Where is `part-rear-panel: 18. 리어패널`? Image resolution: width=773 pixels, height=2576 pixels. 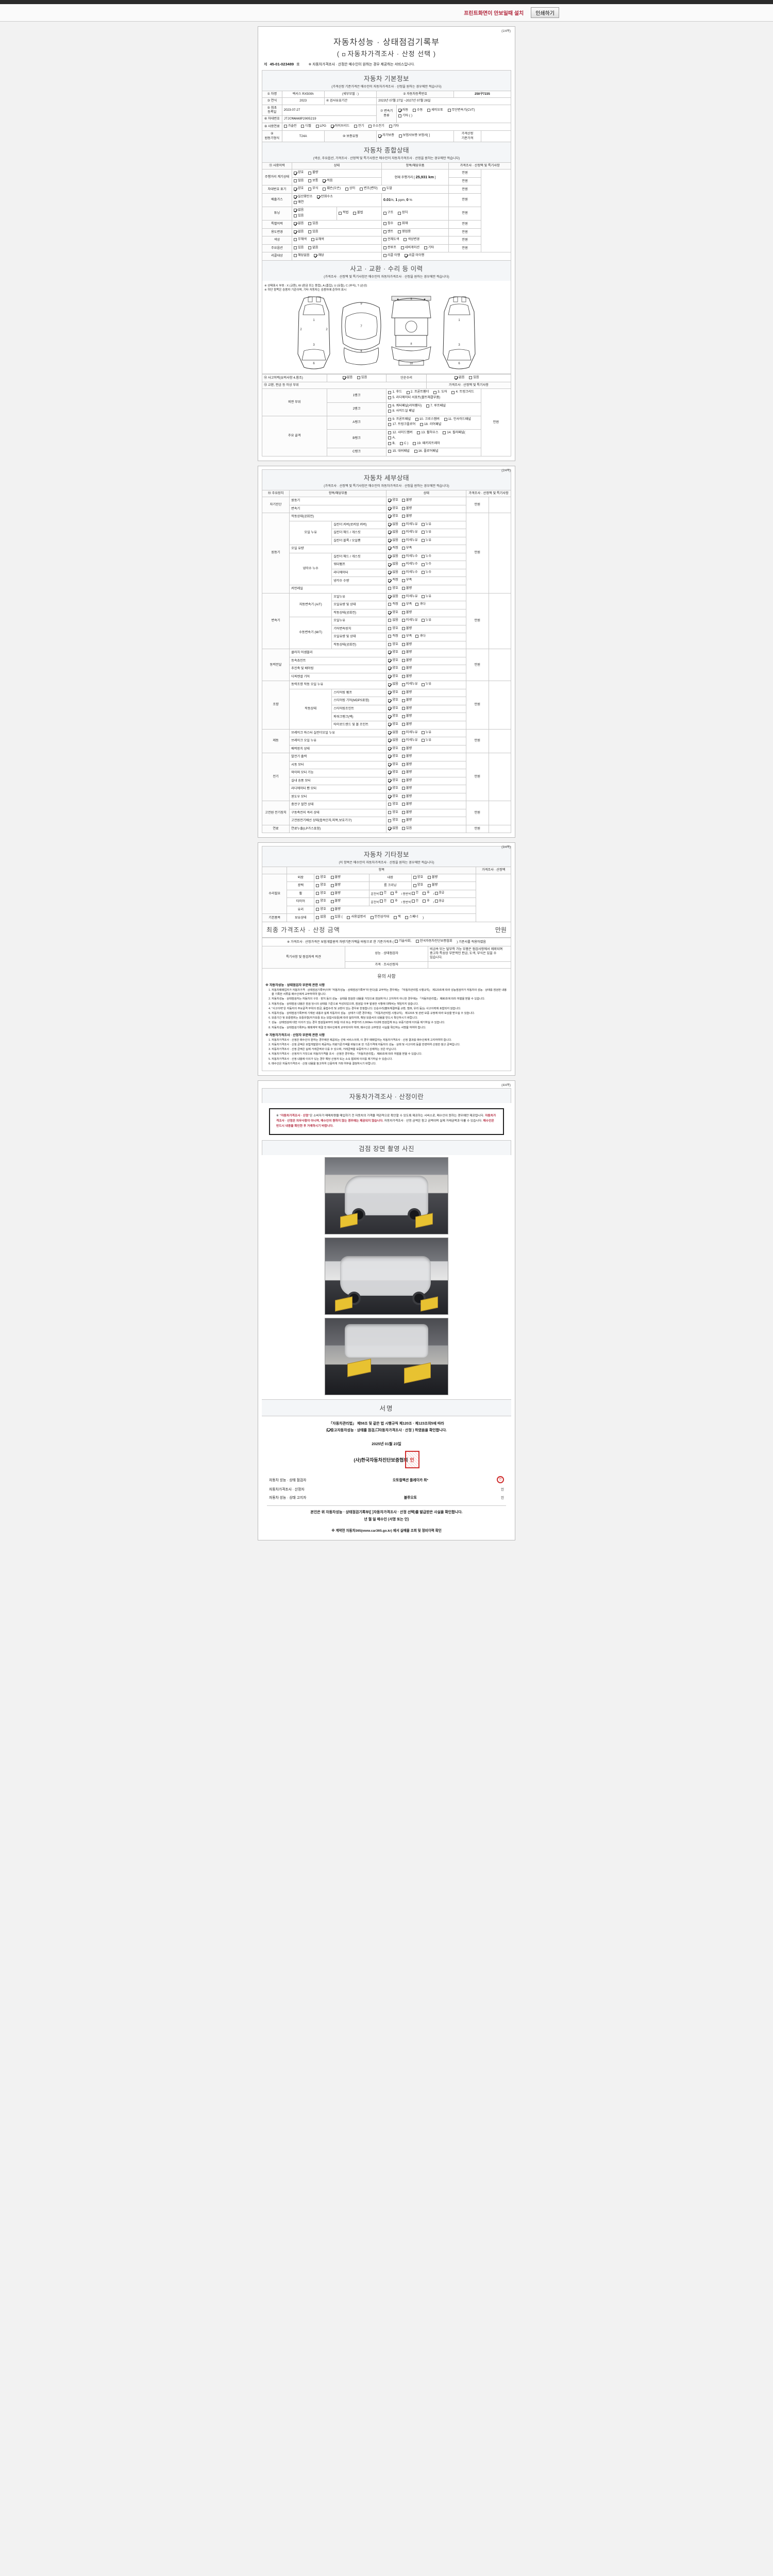
part-rear-panel: 18. 리어패널 is located at coordinates (430, 424).